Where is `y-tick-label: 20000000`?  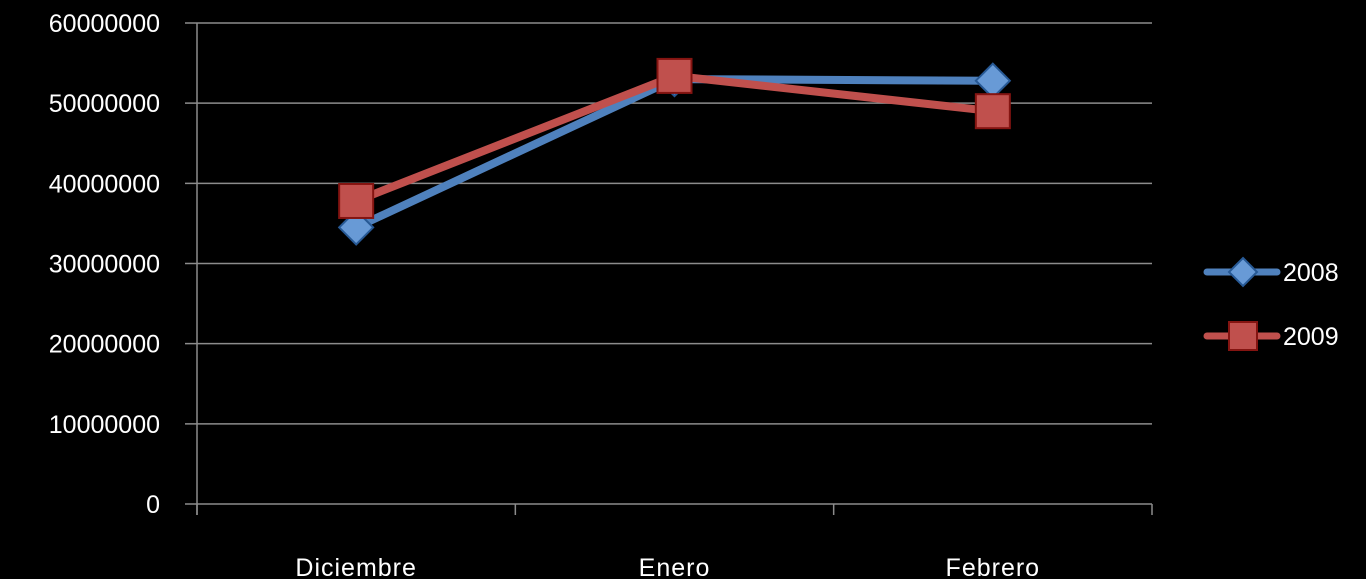 y-tick-label: 20000000 is located at coordinates (104, 345).